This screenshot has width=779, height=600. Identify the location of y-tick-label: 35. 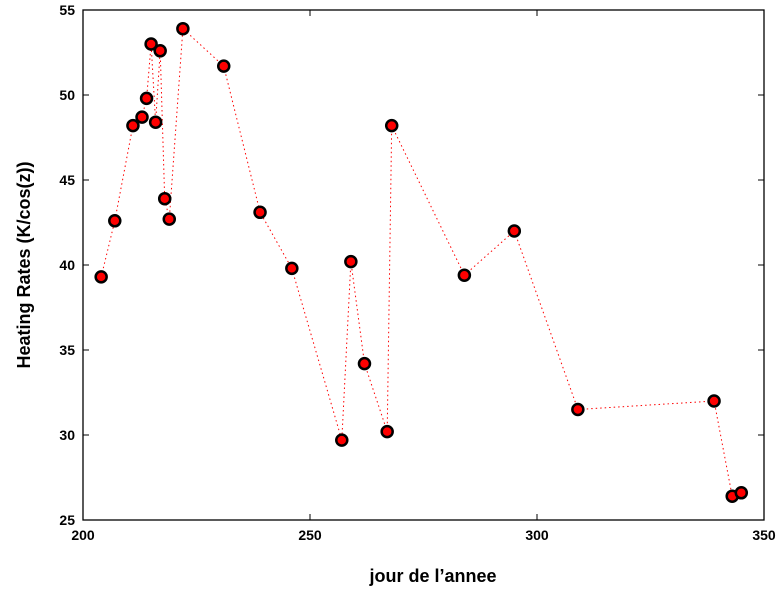
(67, 350).